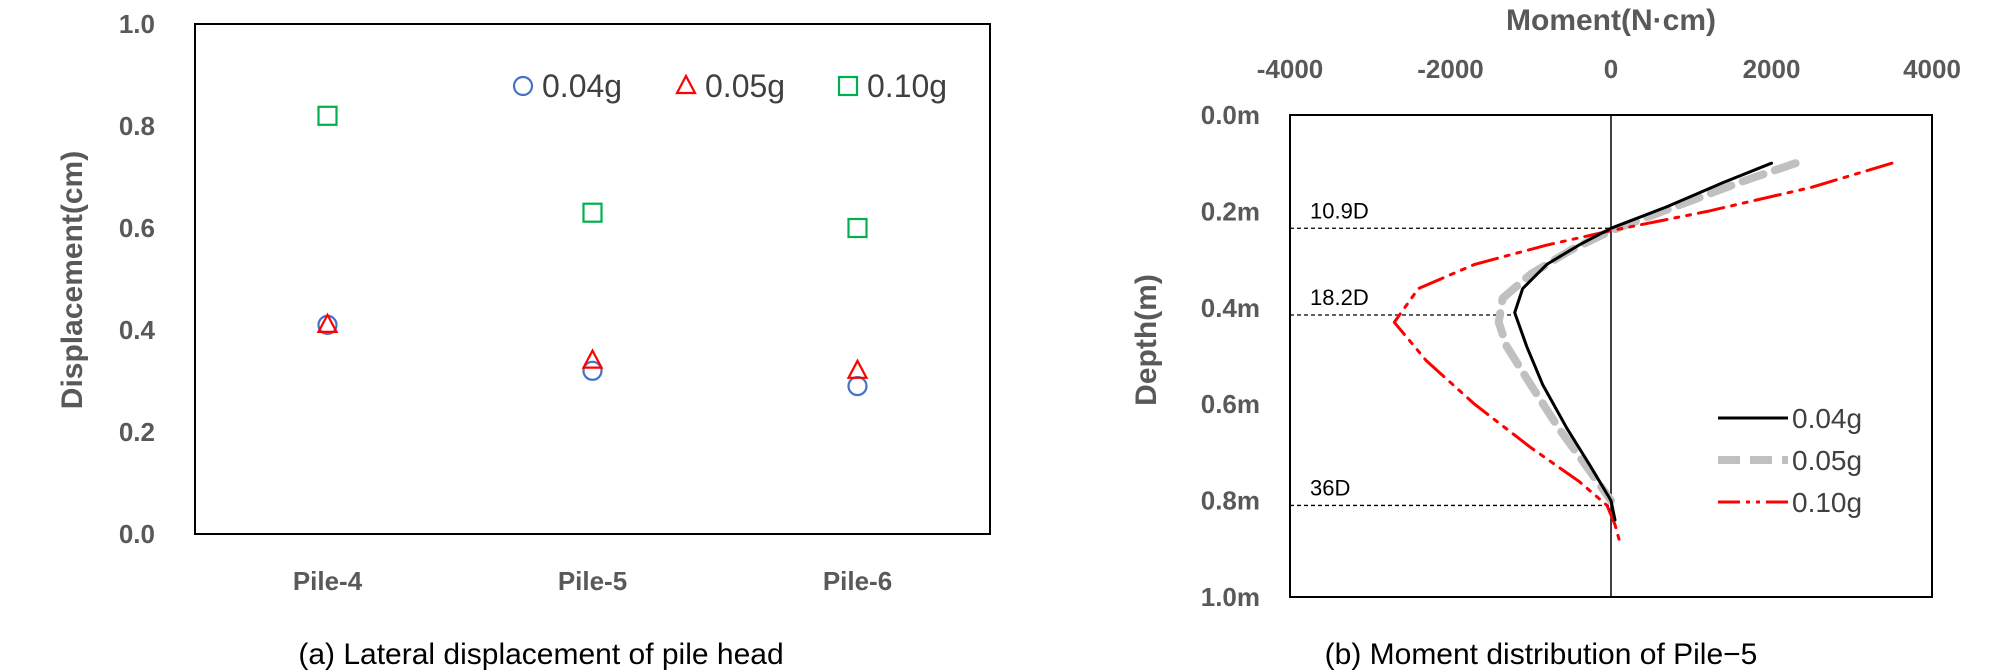  I want to click on moment-curves, so click(1643, 350).